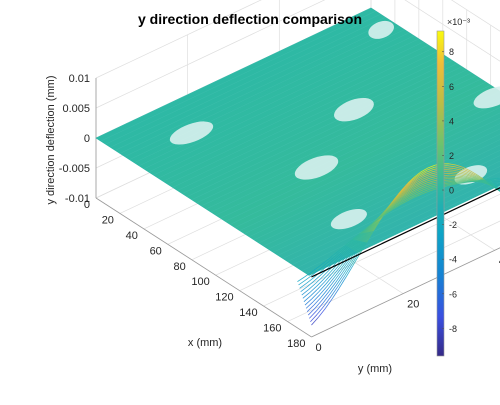 This screenshot has height=405, width=500. Describe the element at coordinates (87, 139) in the screenshot. I see `z-tick-label: 0` at that location.